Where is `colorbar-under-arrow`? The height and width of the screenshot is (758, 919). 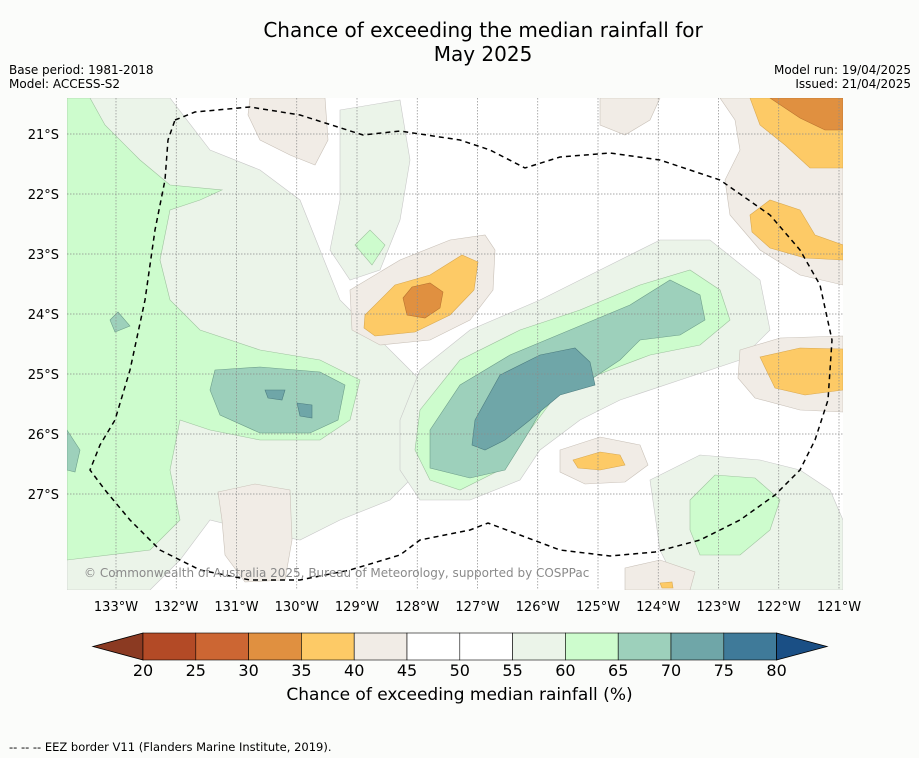 colorbar-under-arrow is located at coordinates (117, 646).